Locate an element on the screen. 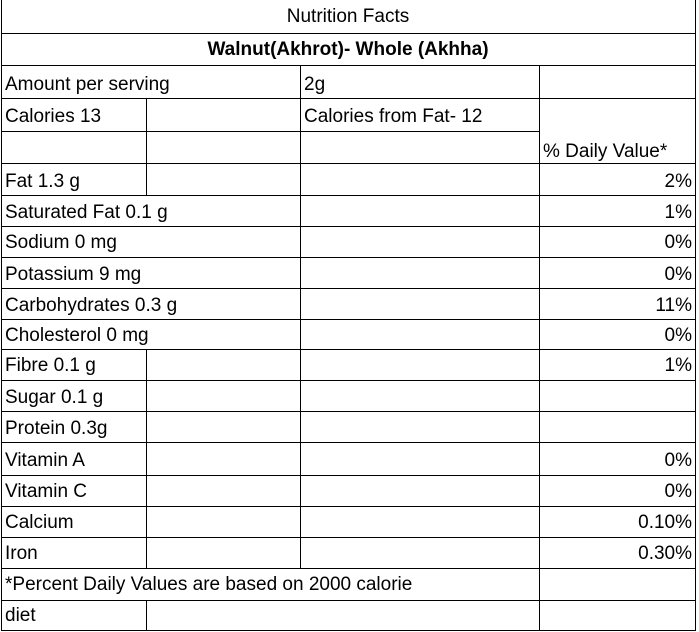  serving-label: Amount per serving is located at coordinates (87, 84).